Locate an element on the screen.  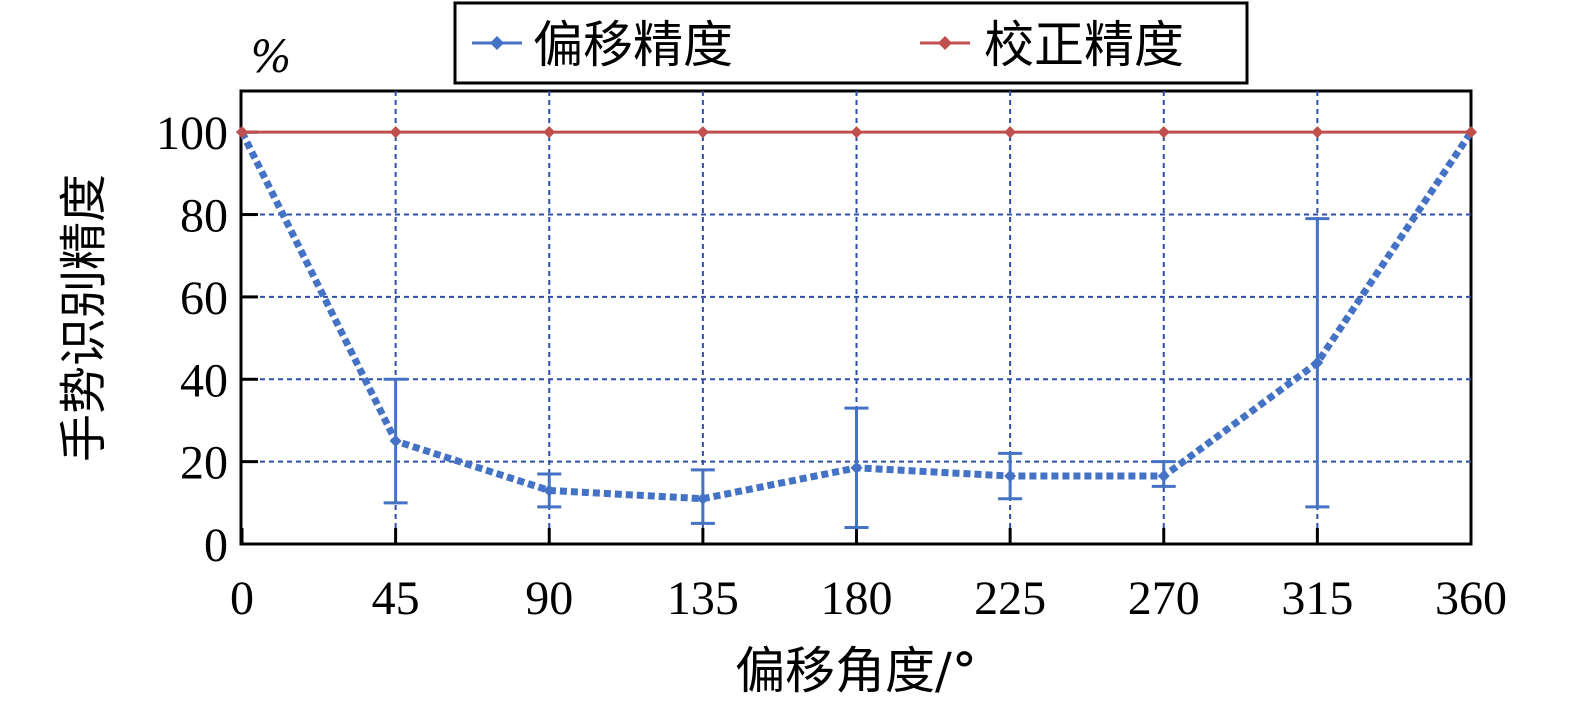
x-axis-ticks: 0 45 90 135 180 225 270 315 360 is located at coordinates (868, 576).